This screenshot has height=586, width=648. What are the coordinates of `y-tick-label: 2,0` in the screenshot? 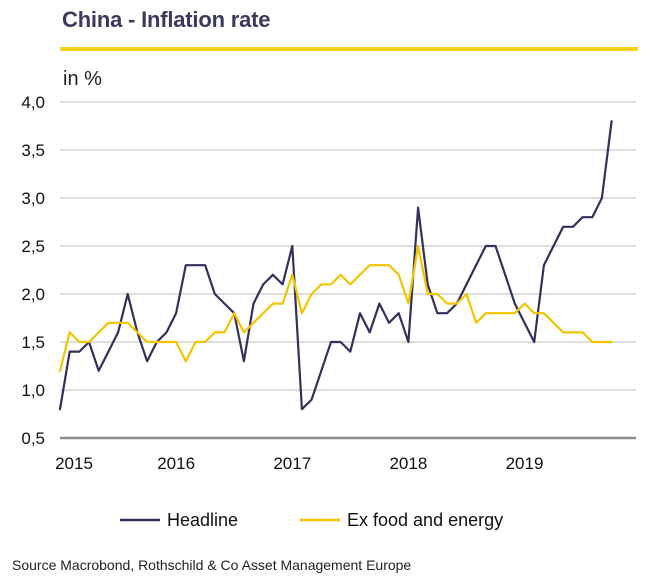 It's located at (33, 294).